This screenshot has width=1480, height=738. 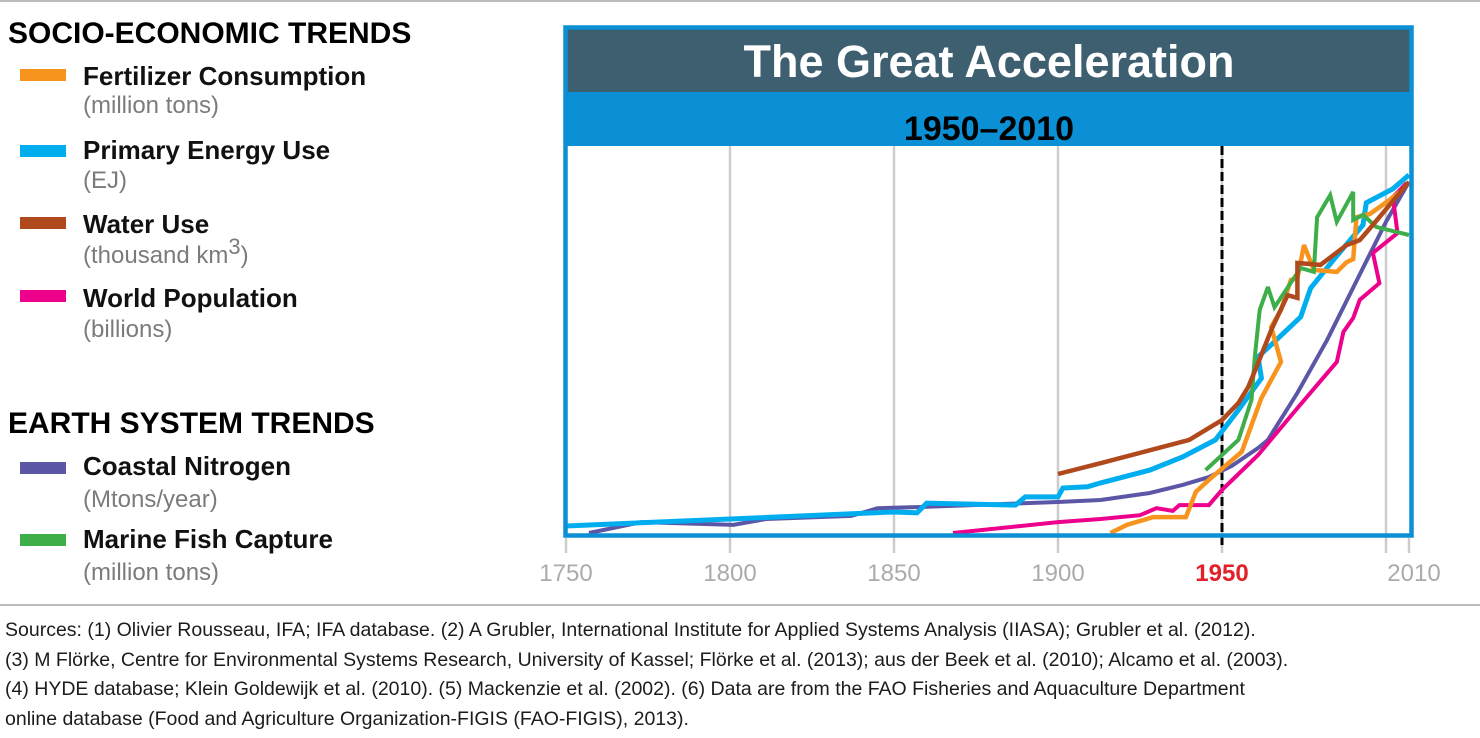 What do you see at coordinates (43, 223) in the screenshot?
I see `legend-swatch-water` at bounding box center [43, 223].